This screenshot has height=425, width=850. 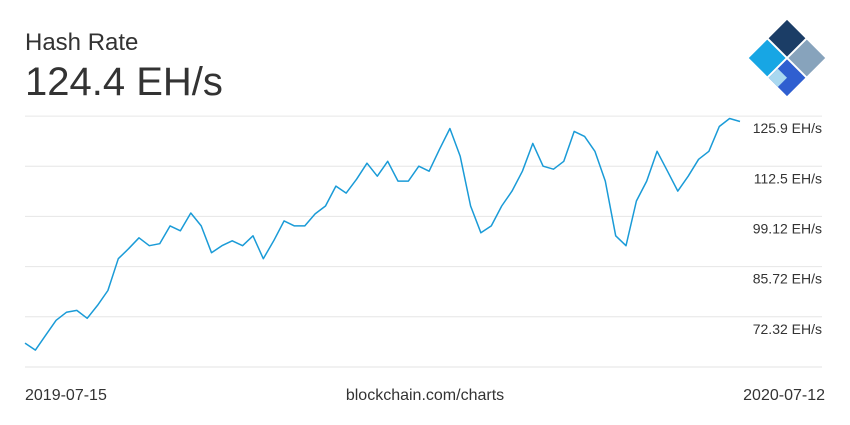 I want to click on y-tick-label: 112.5 EH/s, so click(x=788, y=178).